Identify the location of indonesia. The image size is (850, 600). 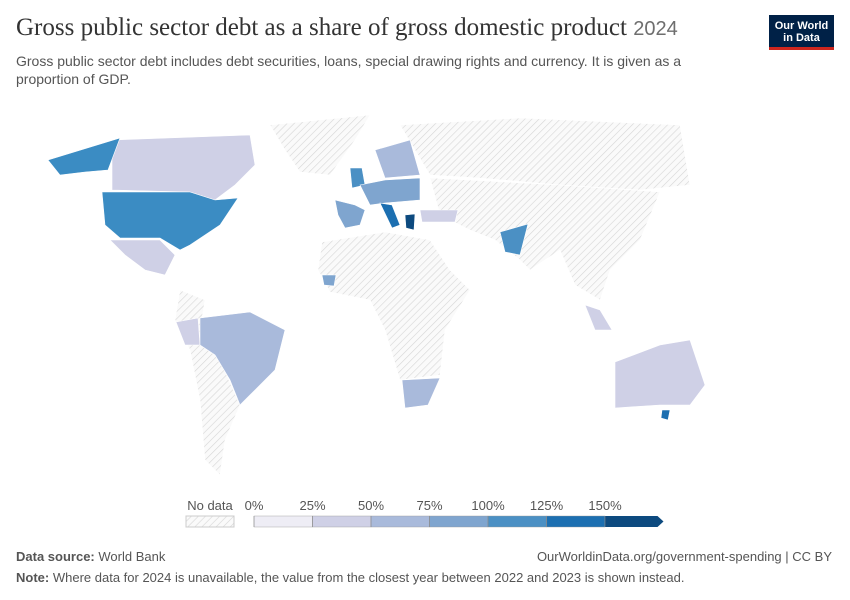
(598, 317).